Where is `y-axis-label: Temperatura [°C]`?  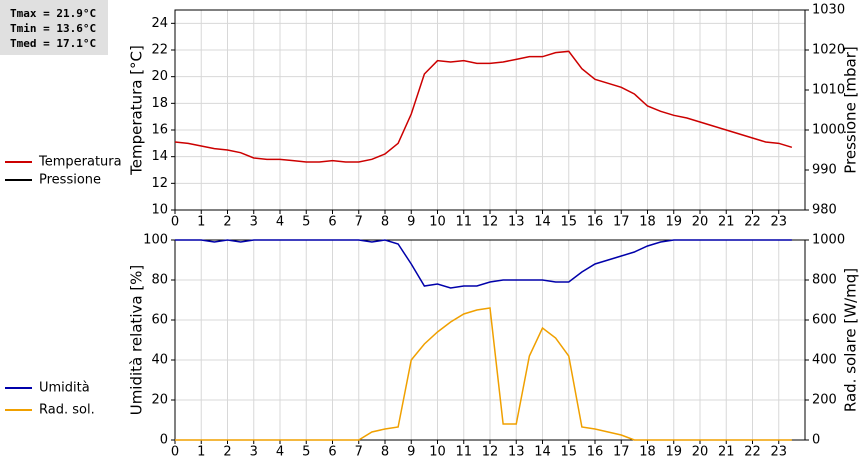
y-axis-label: Temperatura [°C] is located at coordinates (137, 110).